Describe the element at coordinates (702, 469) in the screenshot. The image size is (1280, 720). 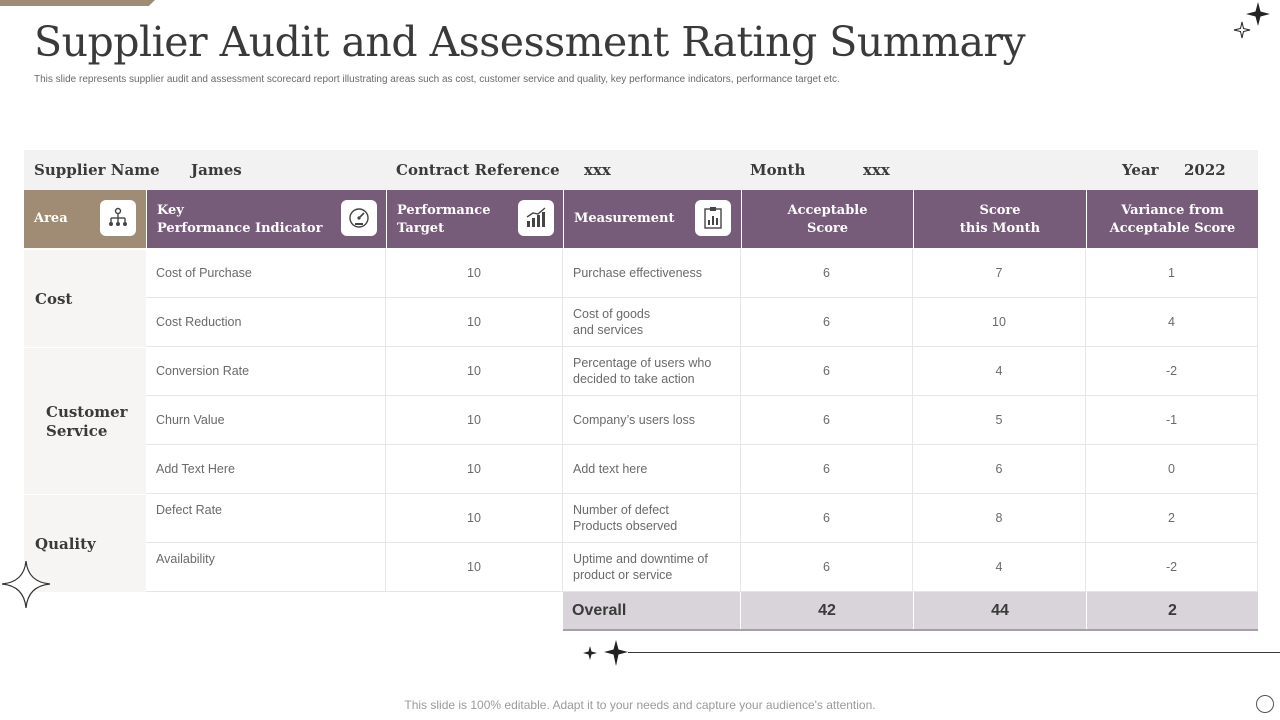
I see `table-row: Add Text Here 10 Add text here 6 6 0` at that location.